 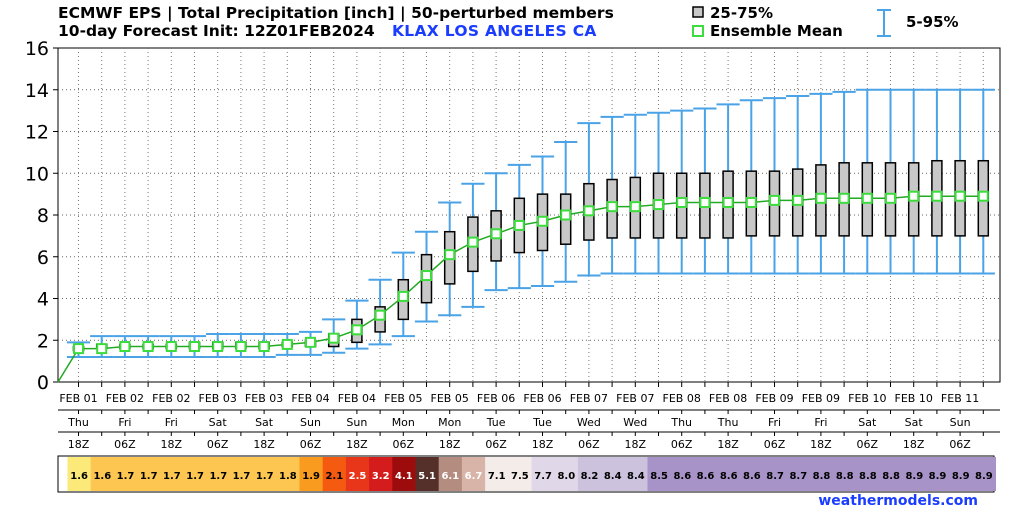 I want to click on value-bar-label: 6.7, so click(x=474, y=476).